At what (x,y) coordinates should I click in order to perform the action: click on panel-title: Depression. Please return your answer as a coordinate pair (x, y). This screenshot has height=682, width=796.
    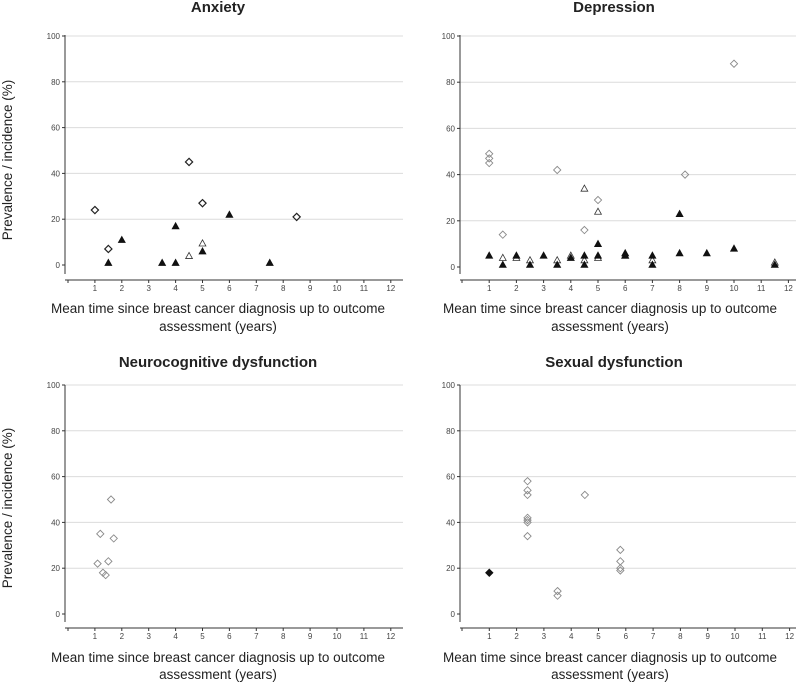
    Looking at the image, I should click on (614, 8).